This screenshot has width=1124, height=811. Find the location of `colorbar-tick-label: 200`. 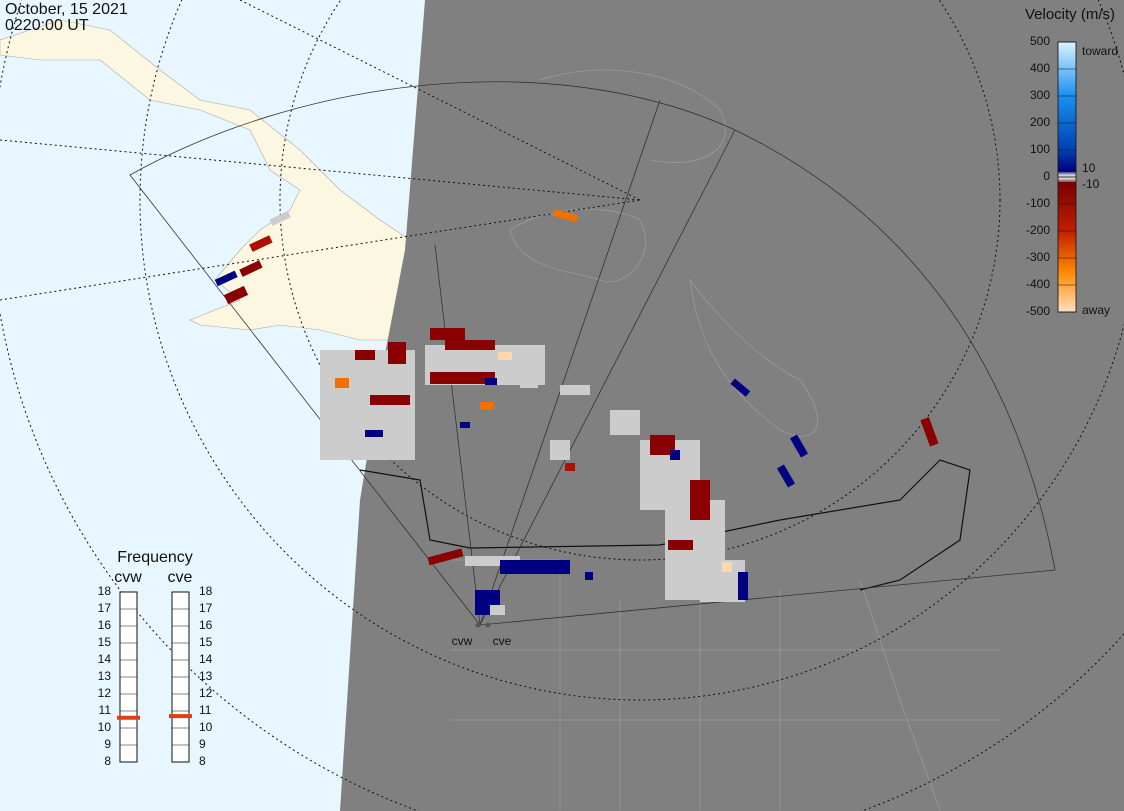

colorbar-tick-label: 200 is located at coordinates (1040, 122).